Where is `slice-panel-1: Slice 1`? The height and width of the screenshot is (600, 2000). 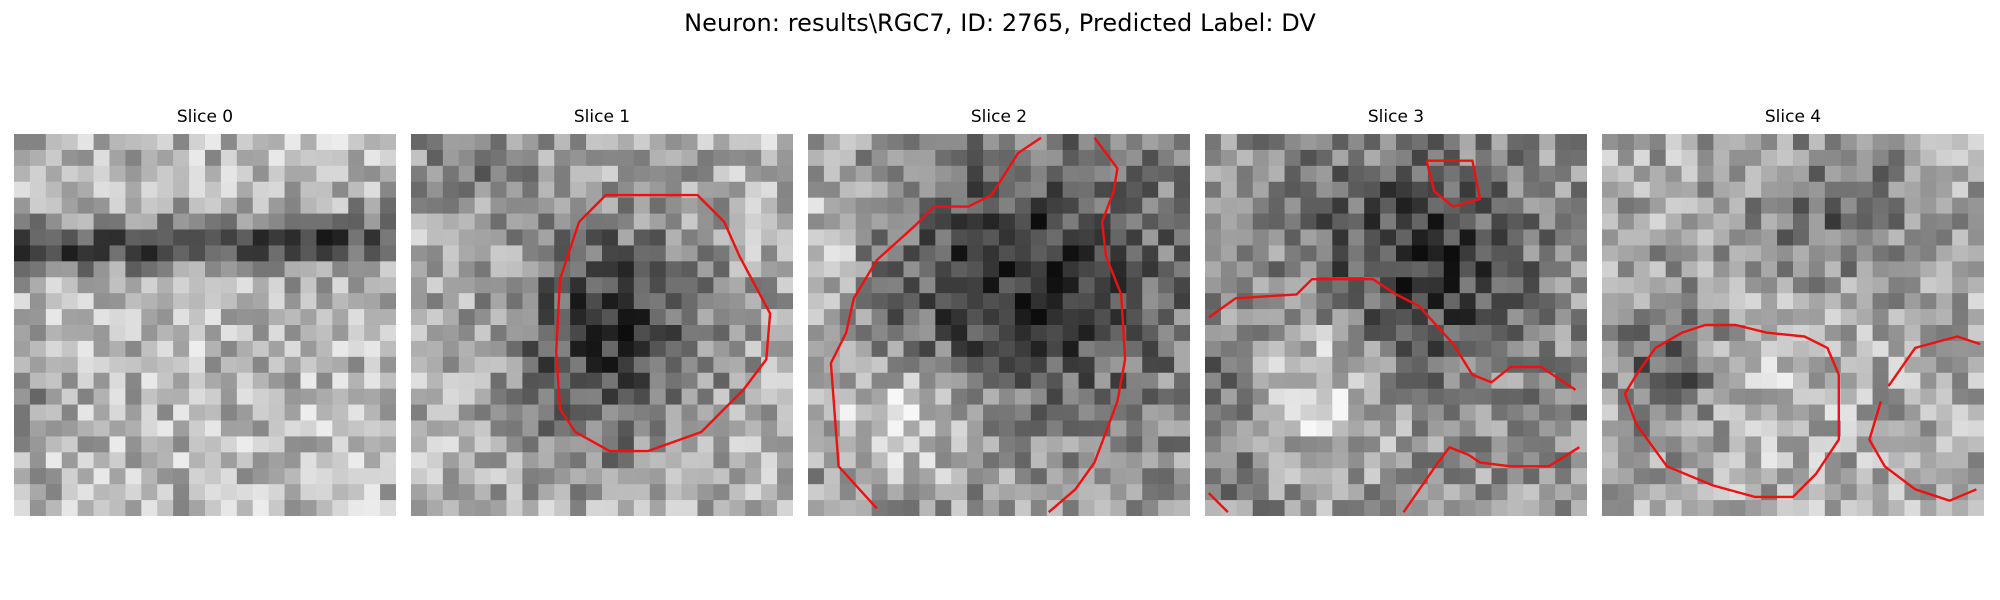
slice-panel-1: Slice 1 is located at coordinates (602, 311).